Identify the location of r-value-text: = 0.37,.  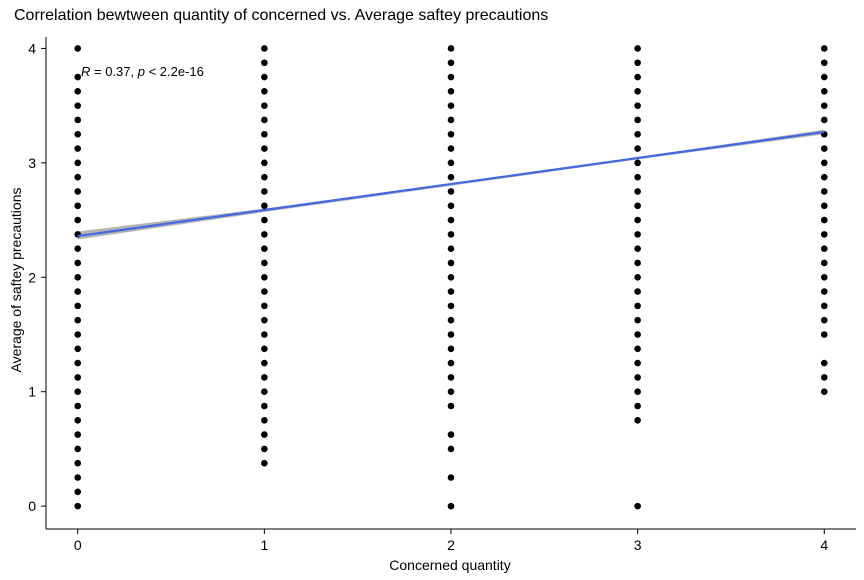
(113, 71).